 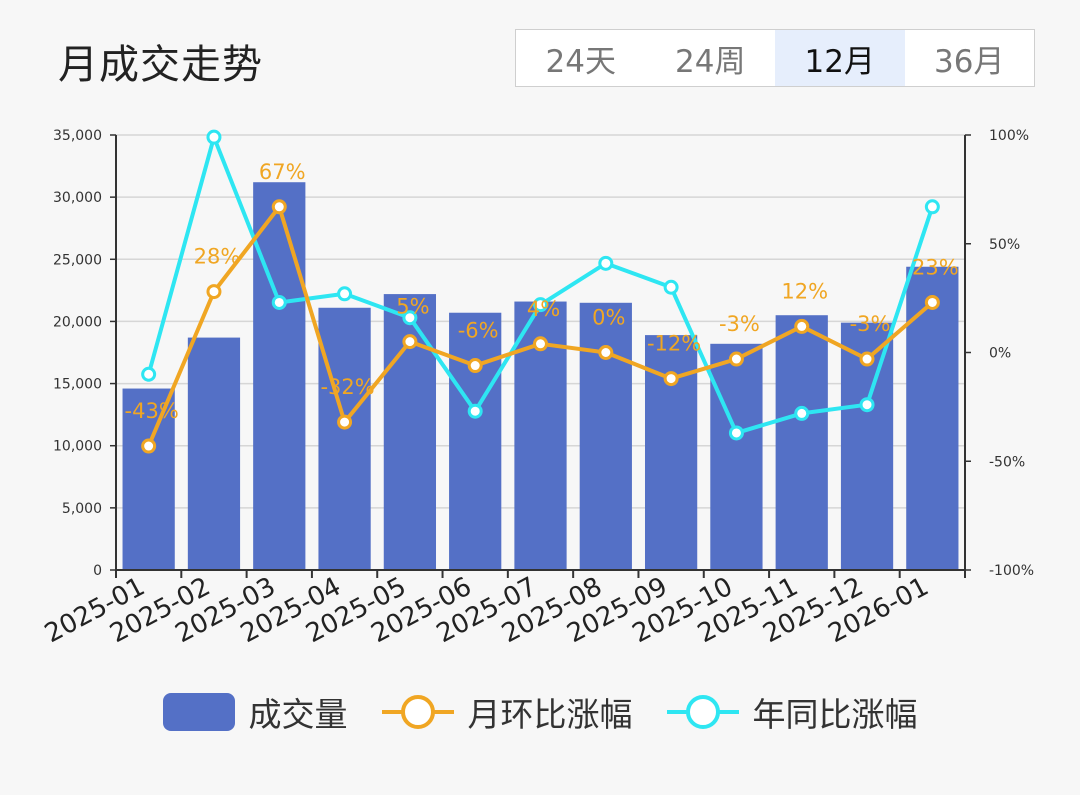 I want to click on y-left-tick-label: 5,000, so click(x=82, y=509).